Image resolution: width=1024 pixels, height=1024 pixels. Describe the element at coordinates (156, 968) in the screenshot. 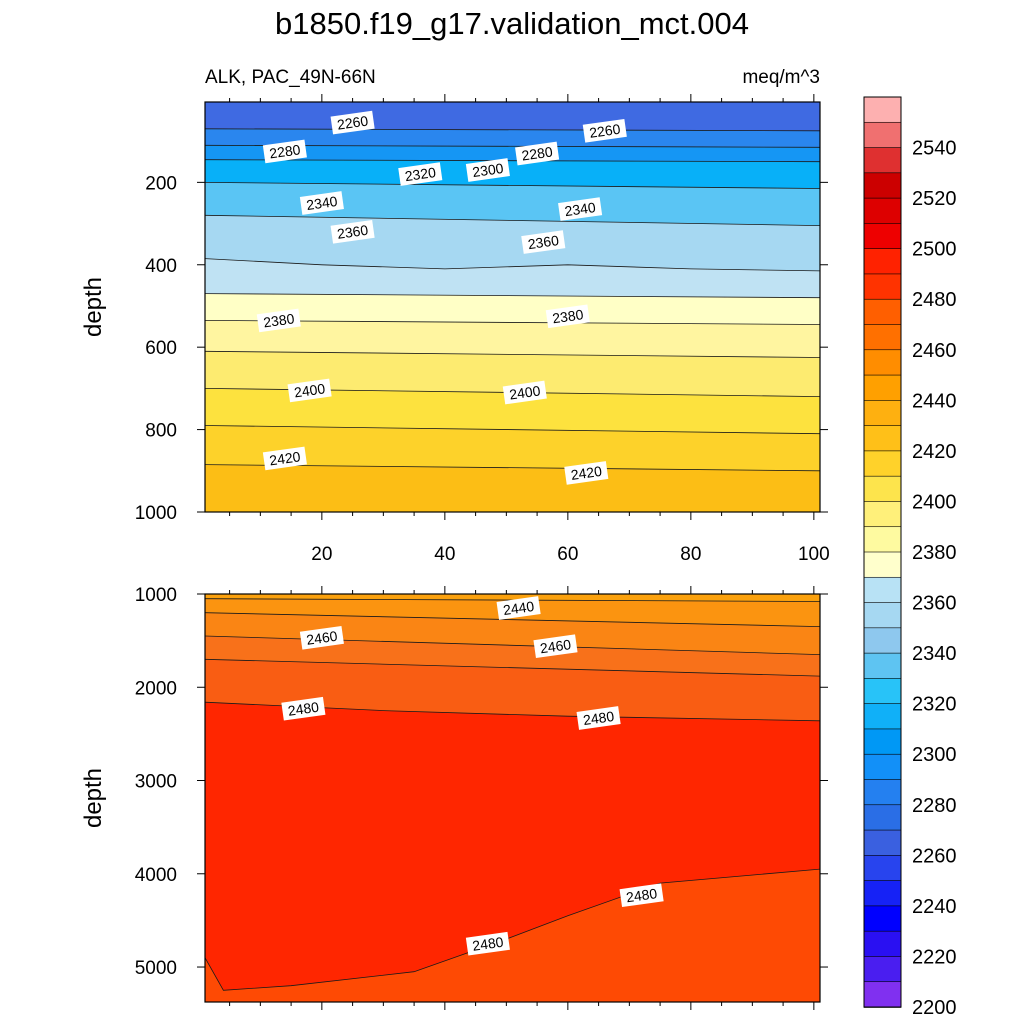

I see `y-tick-label: 5000` at that location.